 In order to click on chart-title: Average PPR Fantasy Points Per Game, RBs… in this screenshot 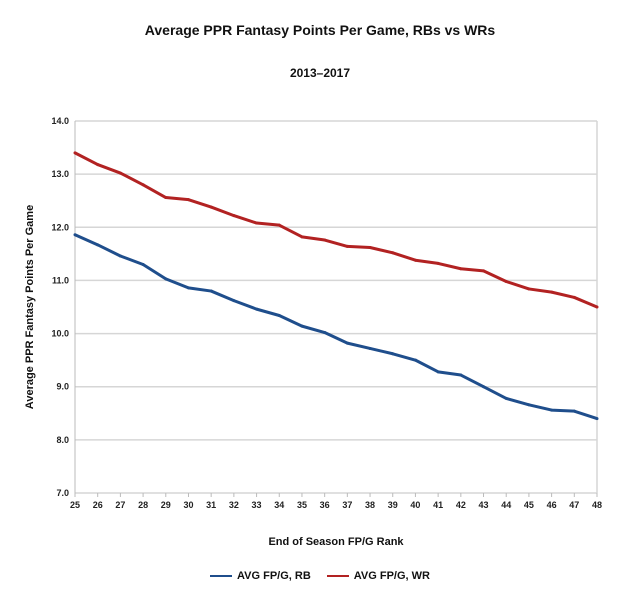, I will do `click(320, 30)`.